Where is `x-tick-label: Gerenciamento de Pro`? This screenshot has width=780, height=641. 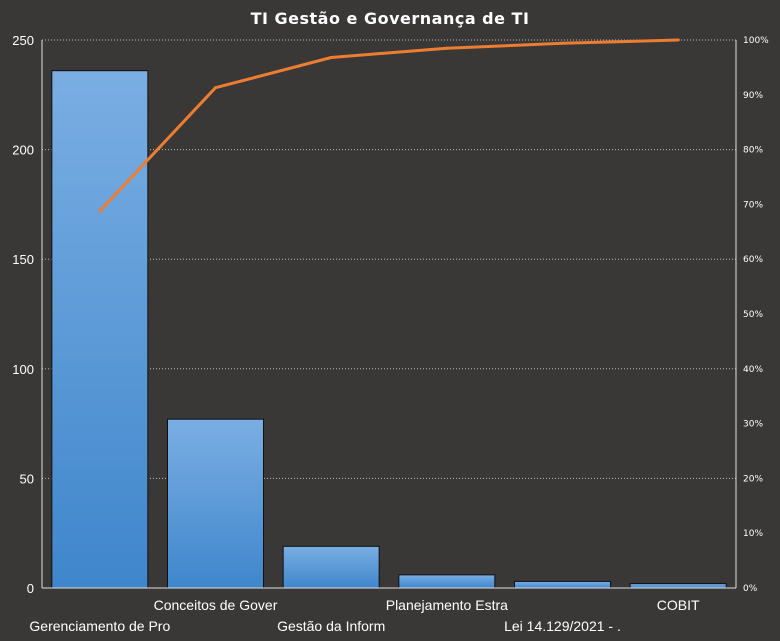
x-tick-label: Gerenciamento de Pro is located at coordinates (99, 626).